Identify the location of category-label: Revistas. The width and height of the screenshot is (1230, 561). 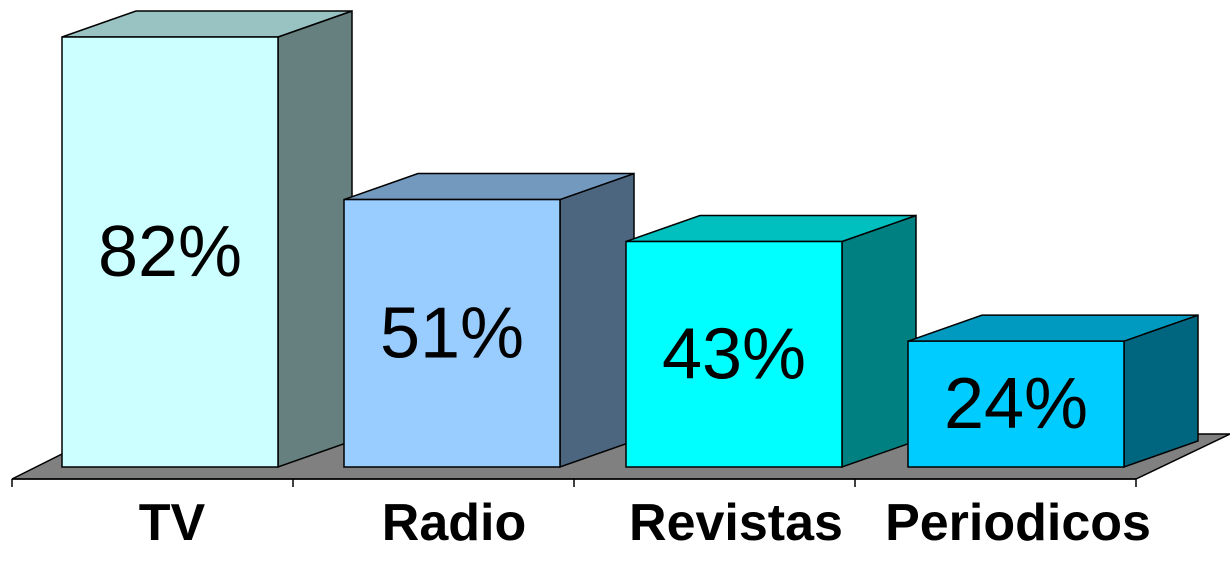
(736, 523).